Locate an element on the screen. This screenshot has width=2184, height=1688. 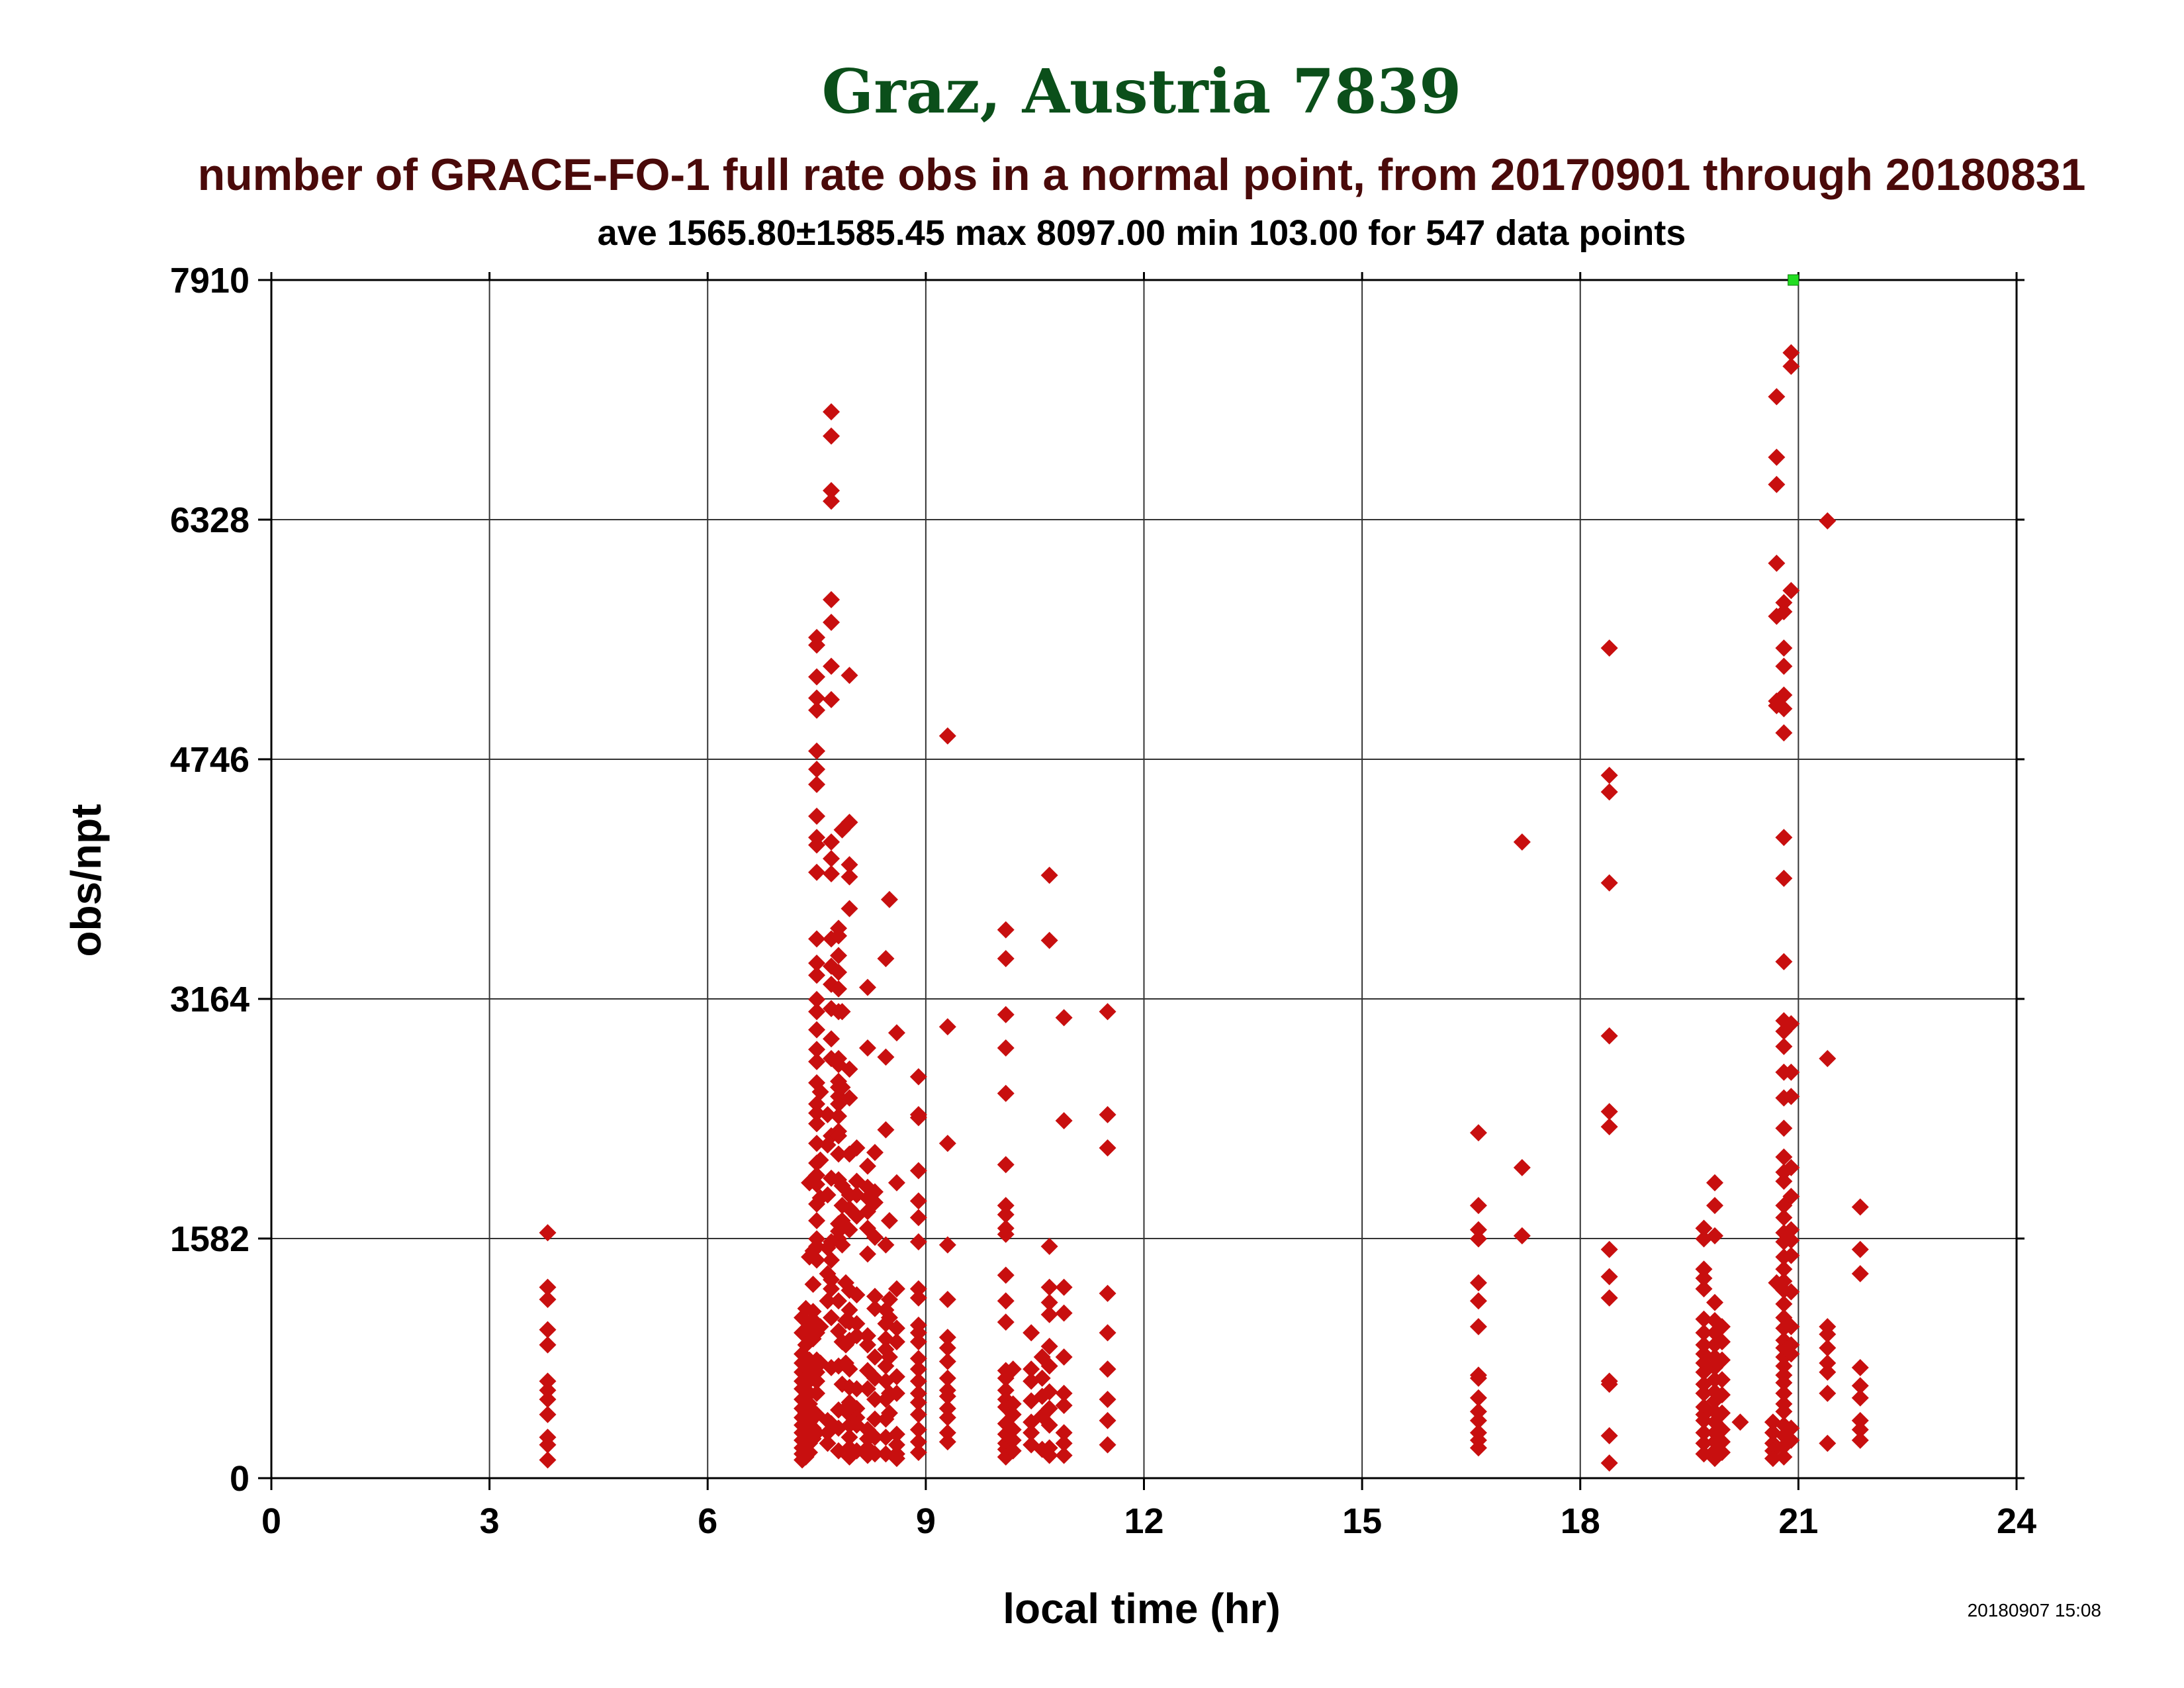
x-tick-label: 24 is located at coordinates (2016, 1521).